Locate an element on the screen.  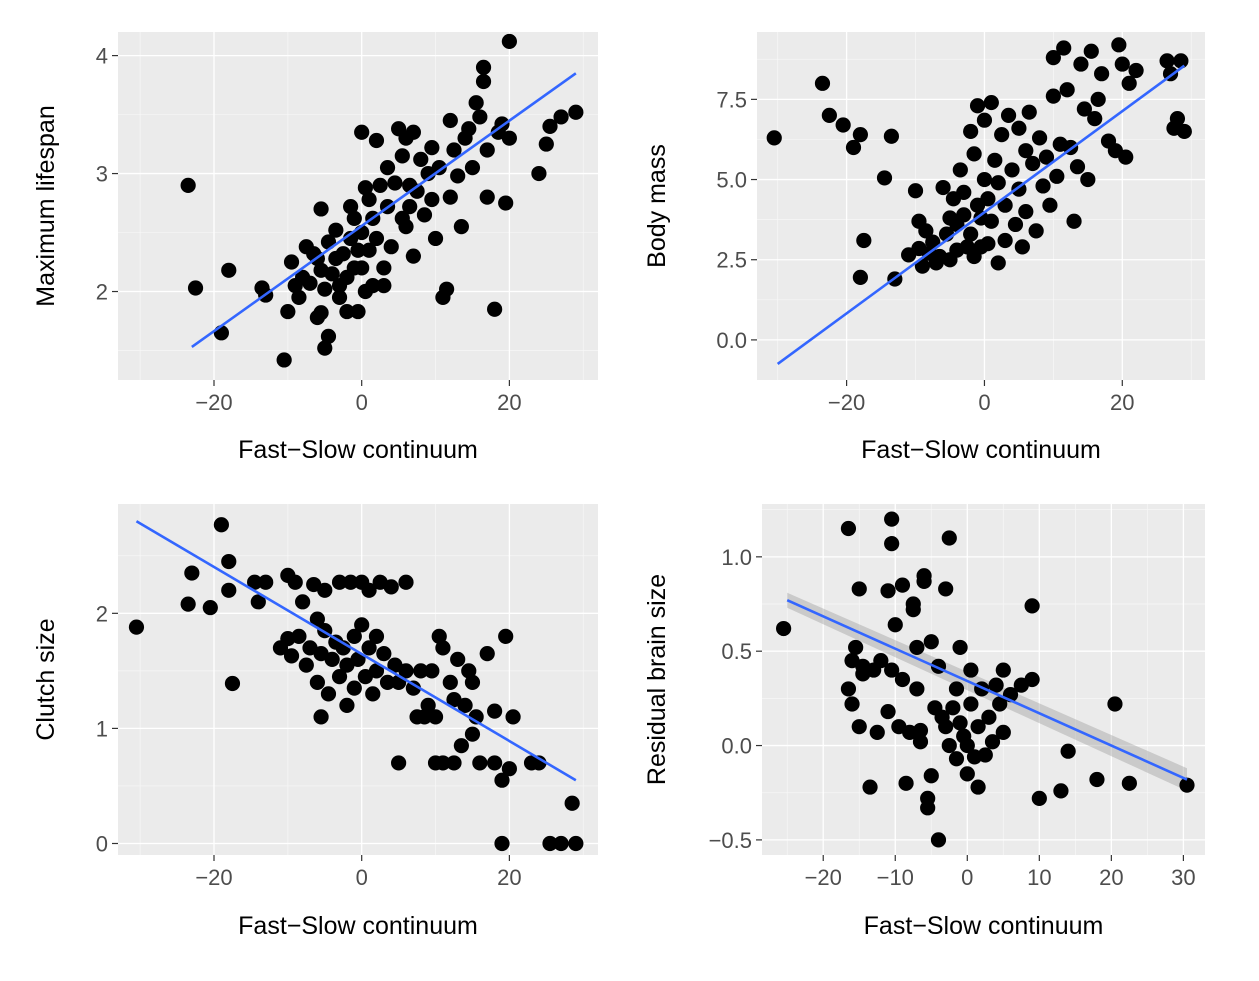
panel-4-x-tick-label: 30 is located at coordinates (1183, 877).